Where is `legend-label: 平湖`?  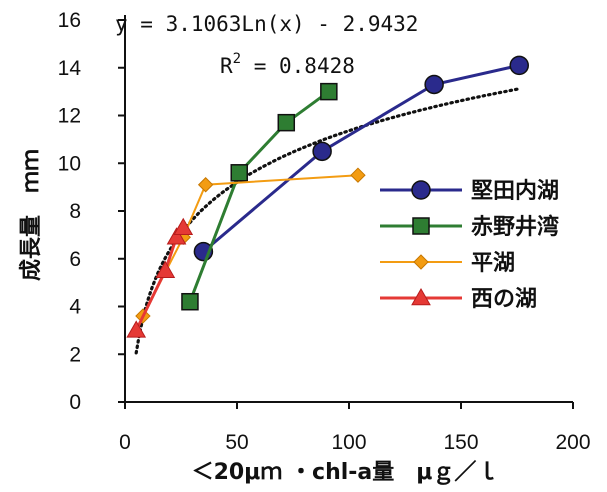
legend-label: 平湖 is located at coordinates (493, 263).